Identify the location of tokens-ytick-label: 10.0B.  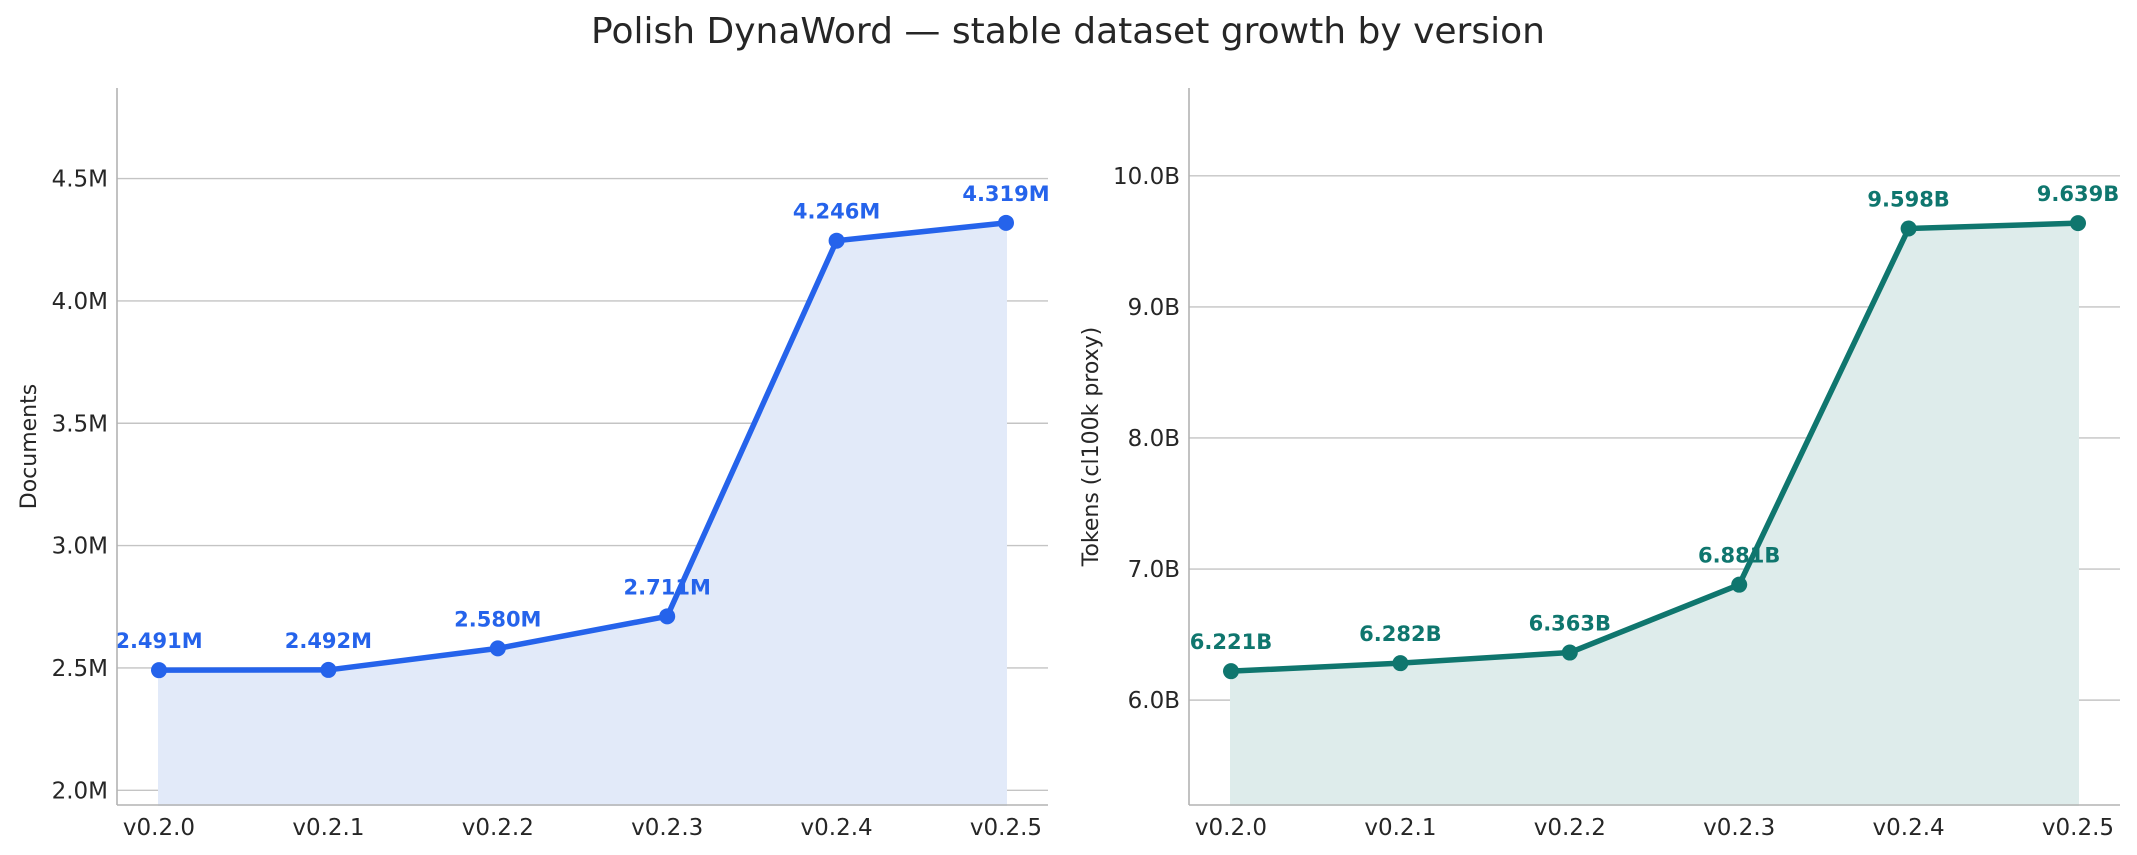
(1146, 177).